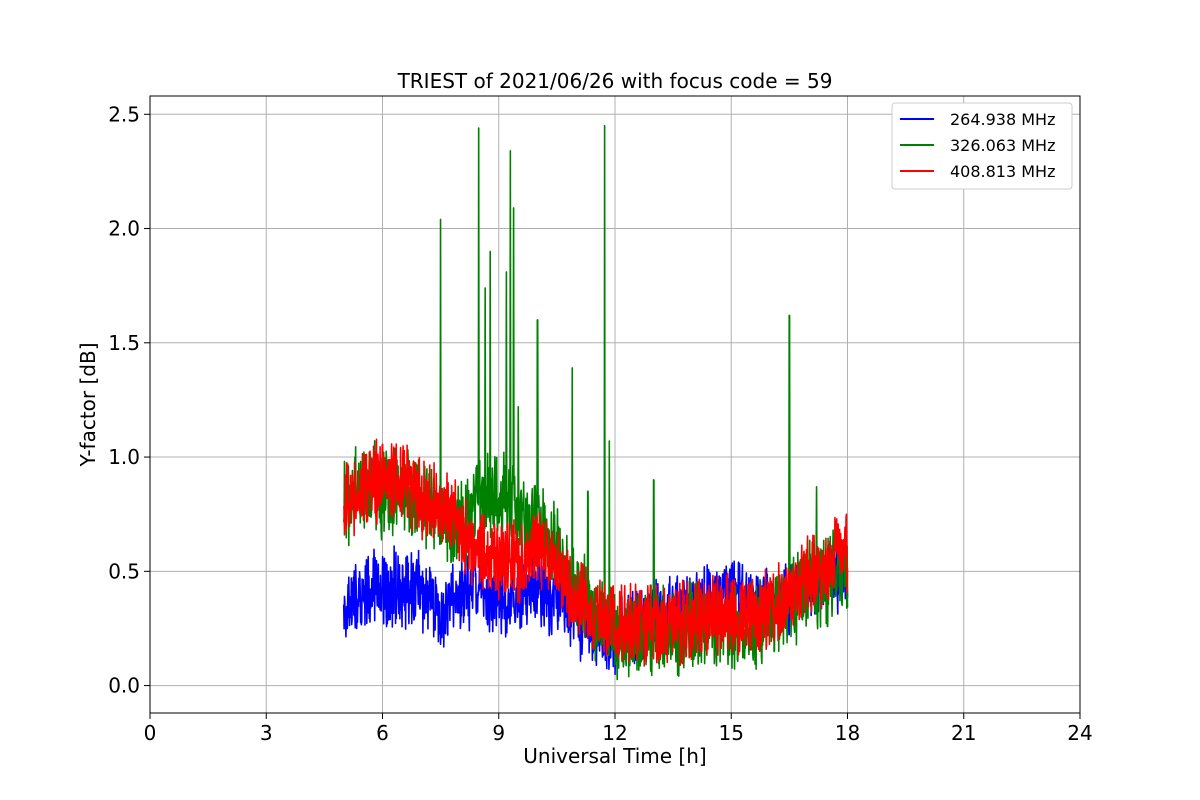 Image resolution: width=1200 pixels, height=800 pixels. What do you see at coordinates (124, 229) in the screenshot?
I see `y-tick-label: 2.0` at bounding box center [124, 229].